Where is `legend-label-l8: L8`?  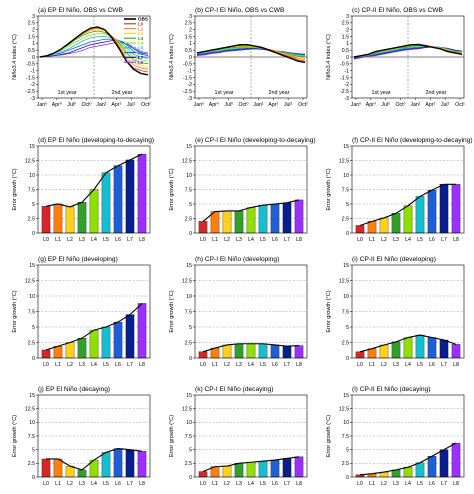
legend-label-l8: L8 is located at coordinates (141, 62).